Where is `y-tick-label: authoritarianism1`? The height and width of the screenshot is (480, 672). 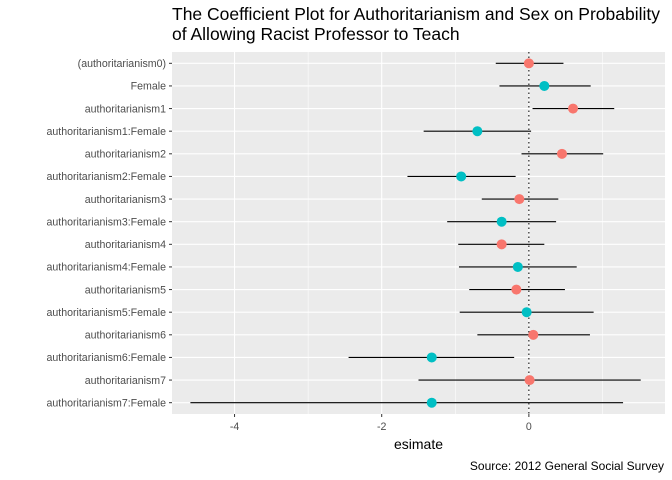 y-tick-label: authoritarianism1 is located at coordinates (125, 109).